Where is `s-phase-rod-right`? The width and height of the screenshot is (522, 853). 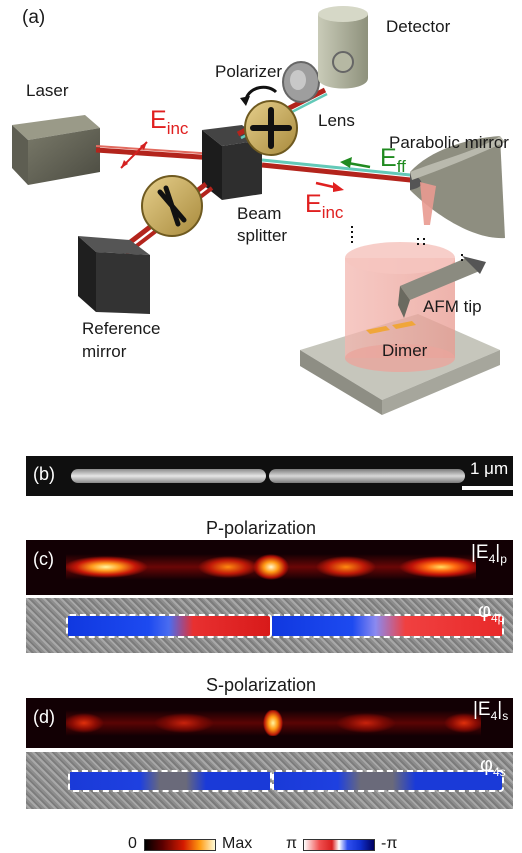 s-phase-rod-right is located at coordinates (388, 781).